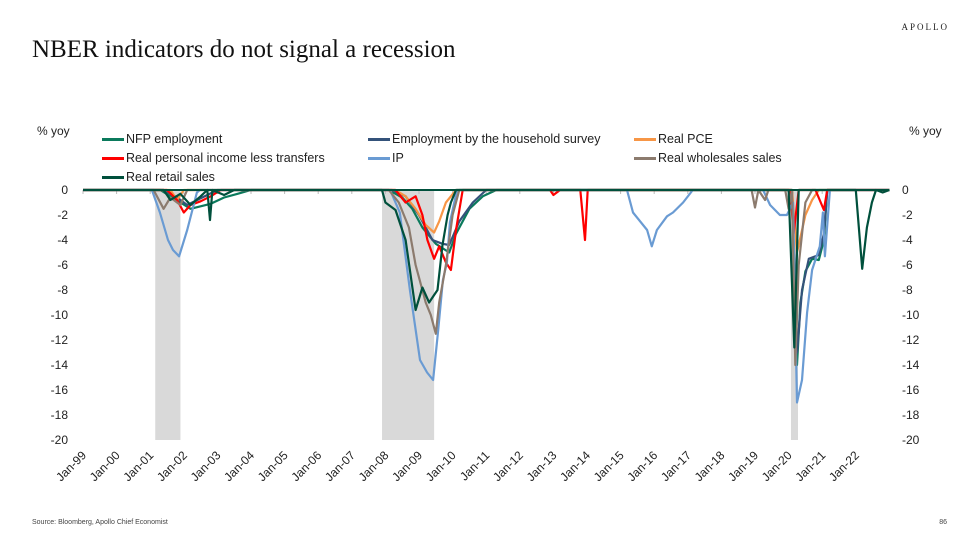 Image resolution: width=977 pixels, height=549 pixels. I want to click on y-tick-label-right: -4, so click(907, 240).